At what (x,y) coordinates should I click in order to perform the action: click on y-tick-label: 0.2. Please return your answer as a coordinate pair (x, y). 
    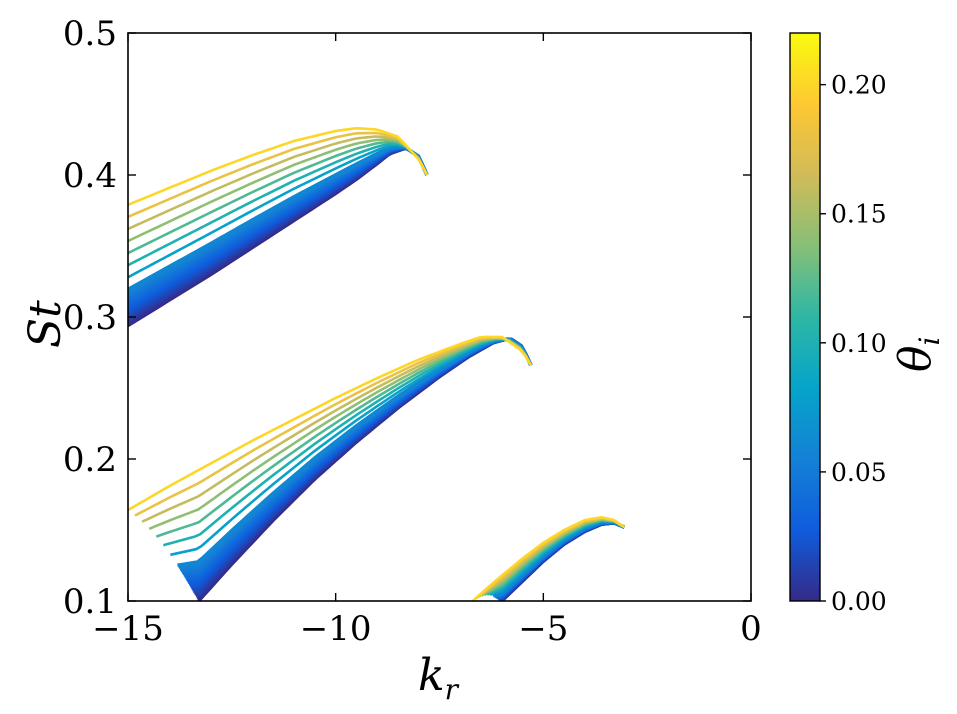
    Looking at the image, I should click on (90, 460).